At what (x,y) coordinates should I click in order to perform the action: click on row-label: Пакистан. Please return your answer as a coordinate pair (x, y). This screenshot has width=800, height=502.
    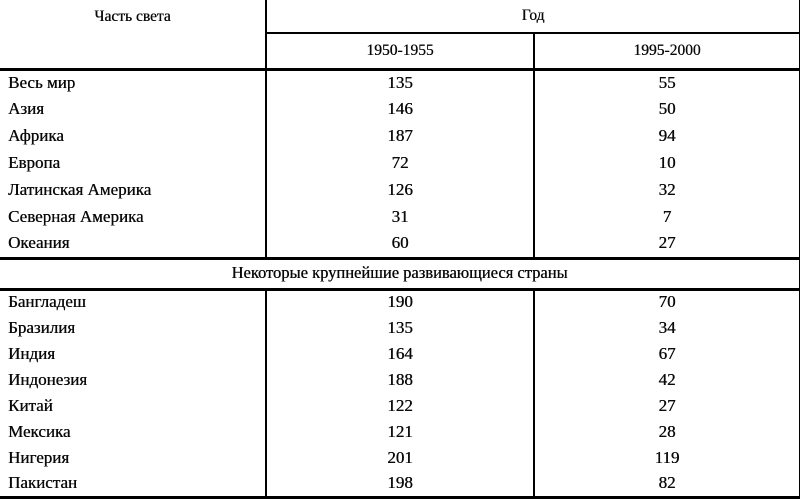
    Looking at the image, I should click on (133, 485).